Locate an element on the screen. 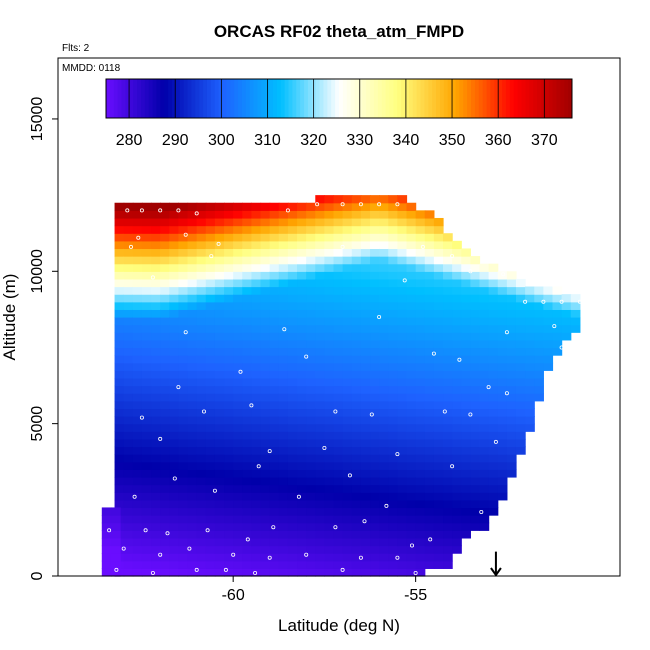  x-tick-label: -55 is located at coordinates (415, 595).